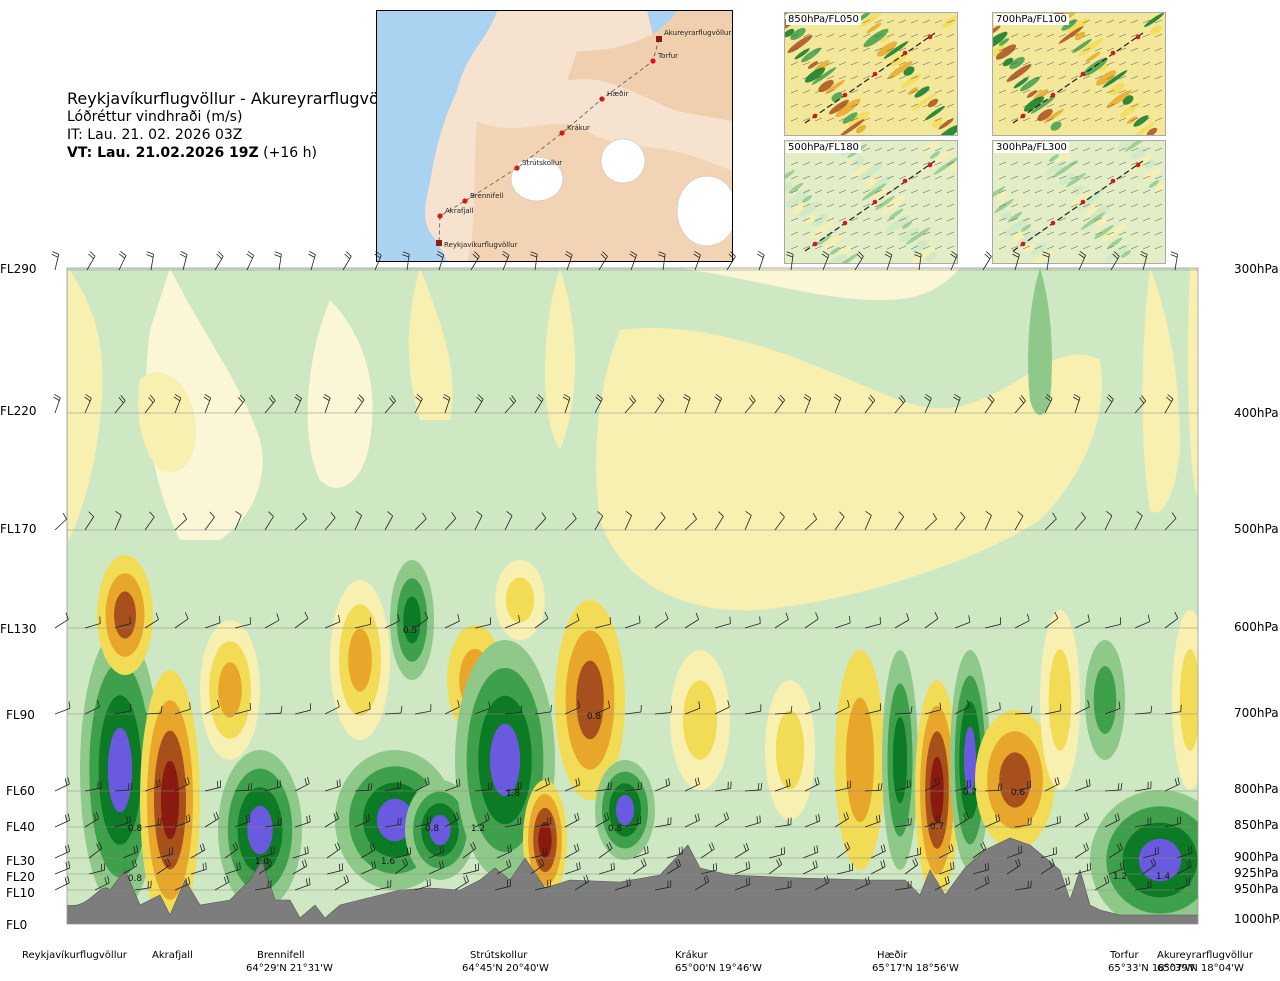 The width and height of the screenshot is (1280, 981). I want to click on station-name: Akrafjall, so click(172, 955).